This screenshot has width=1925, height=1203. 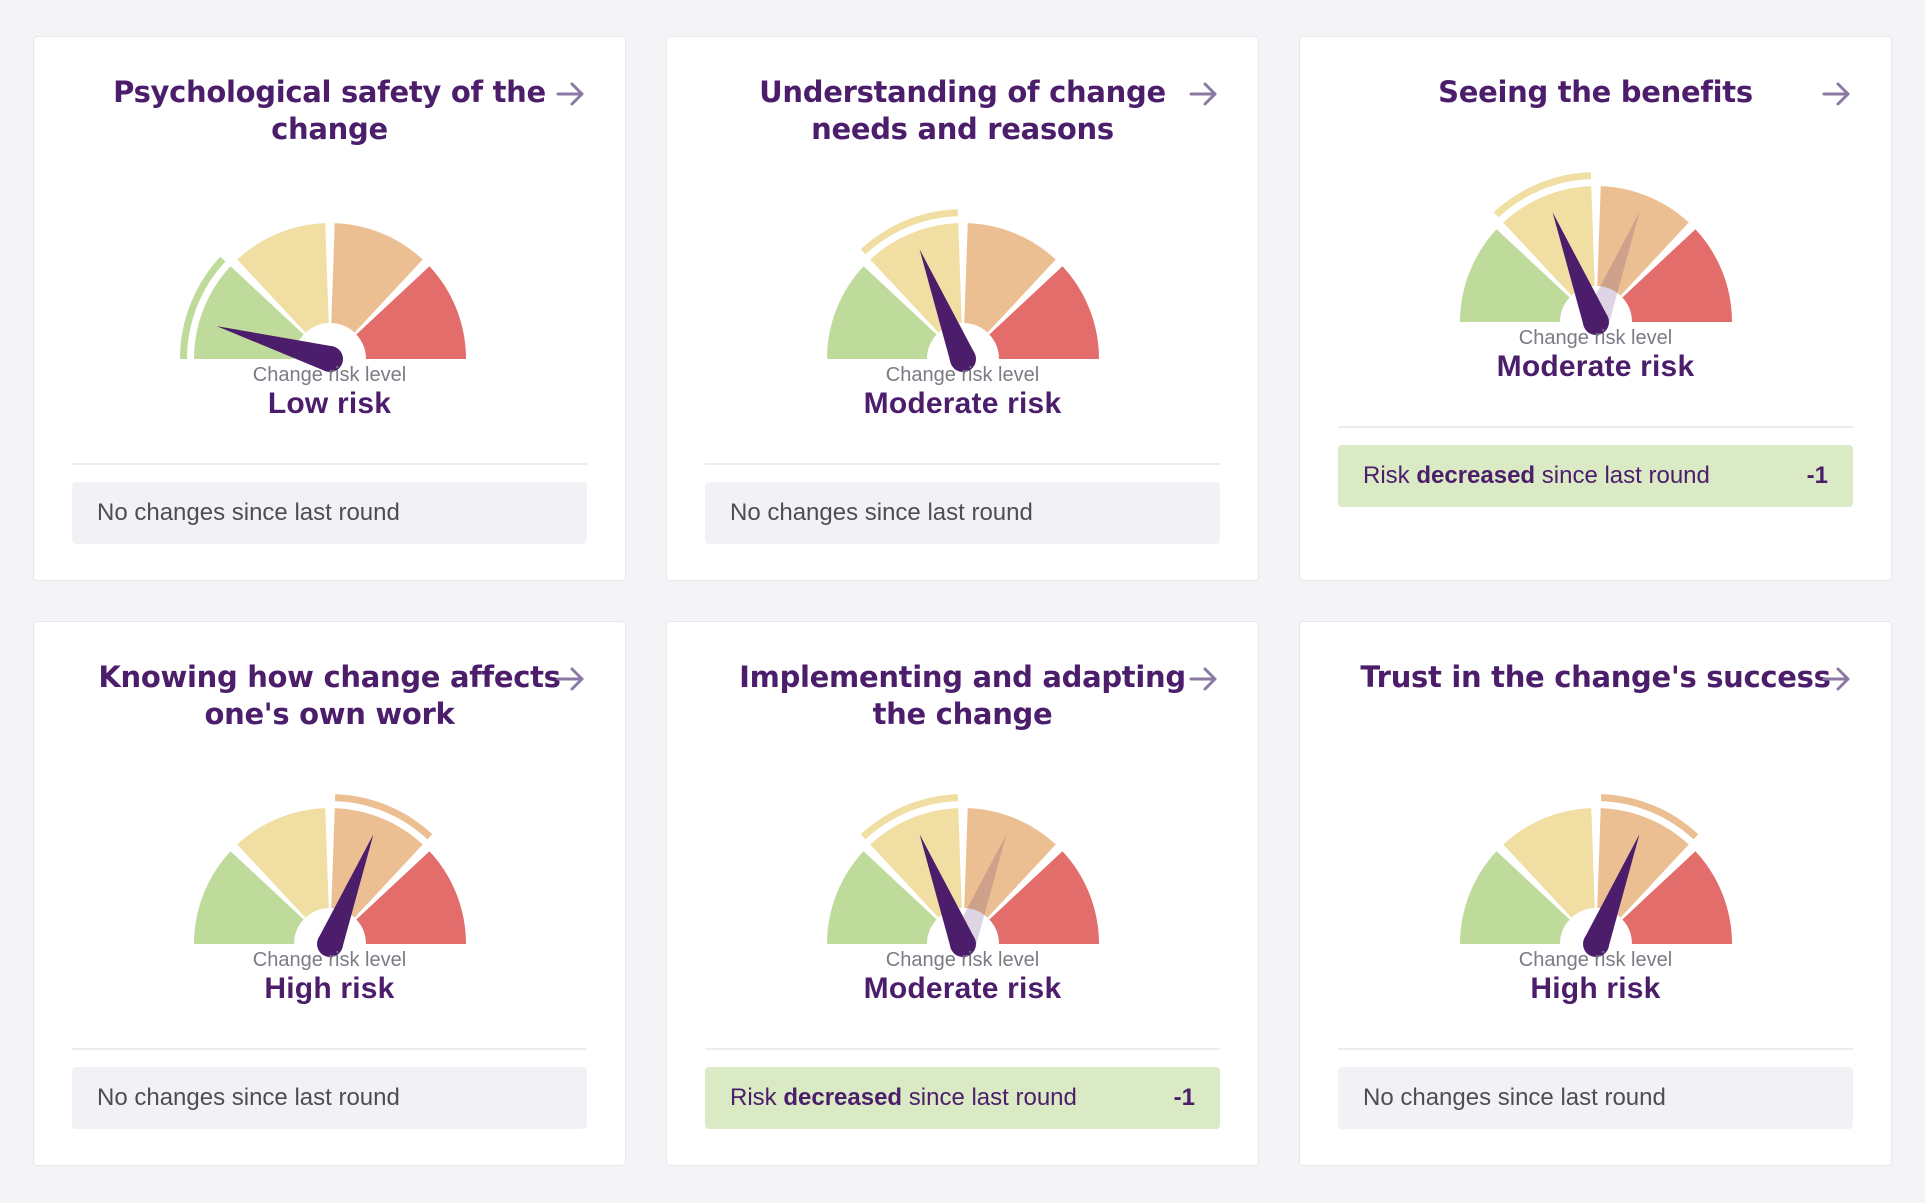 I want to click on card-title: Psychological safety of the change, so click(x=329, y=110).